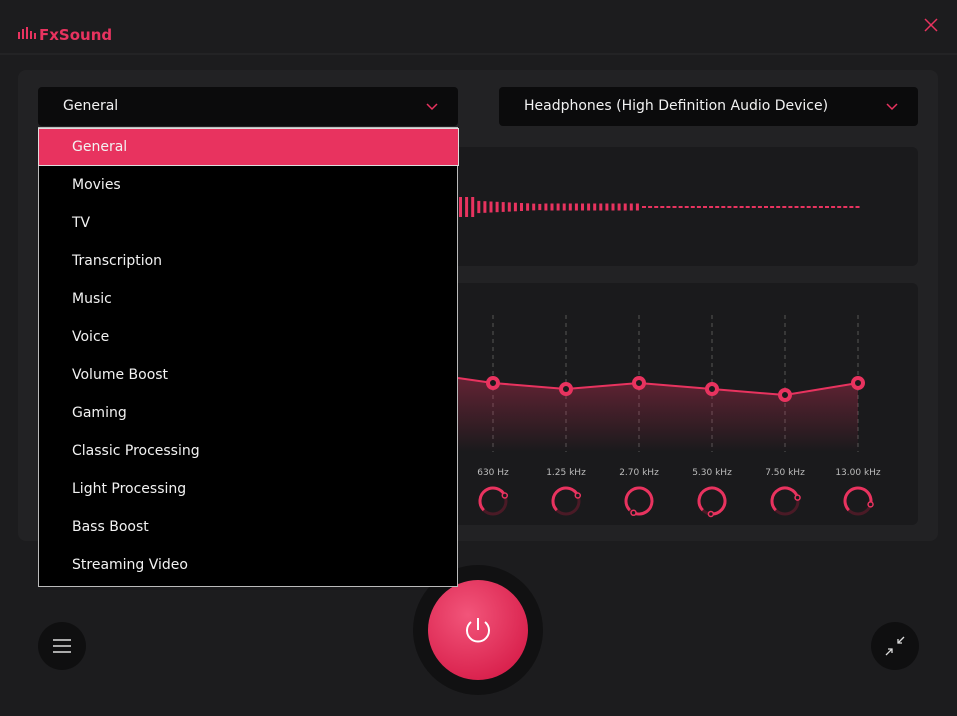 The image size is (957, 716). What do you see at coordinates (92, 299) in the screenshot?
I see `preset-option: Music` at bounding box center [92, 299].